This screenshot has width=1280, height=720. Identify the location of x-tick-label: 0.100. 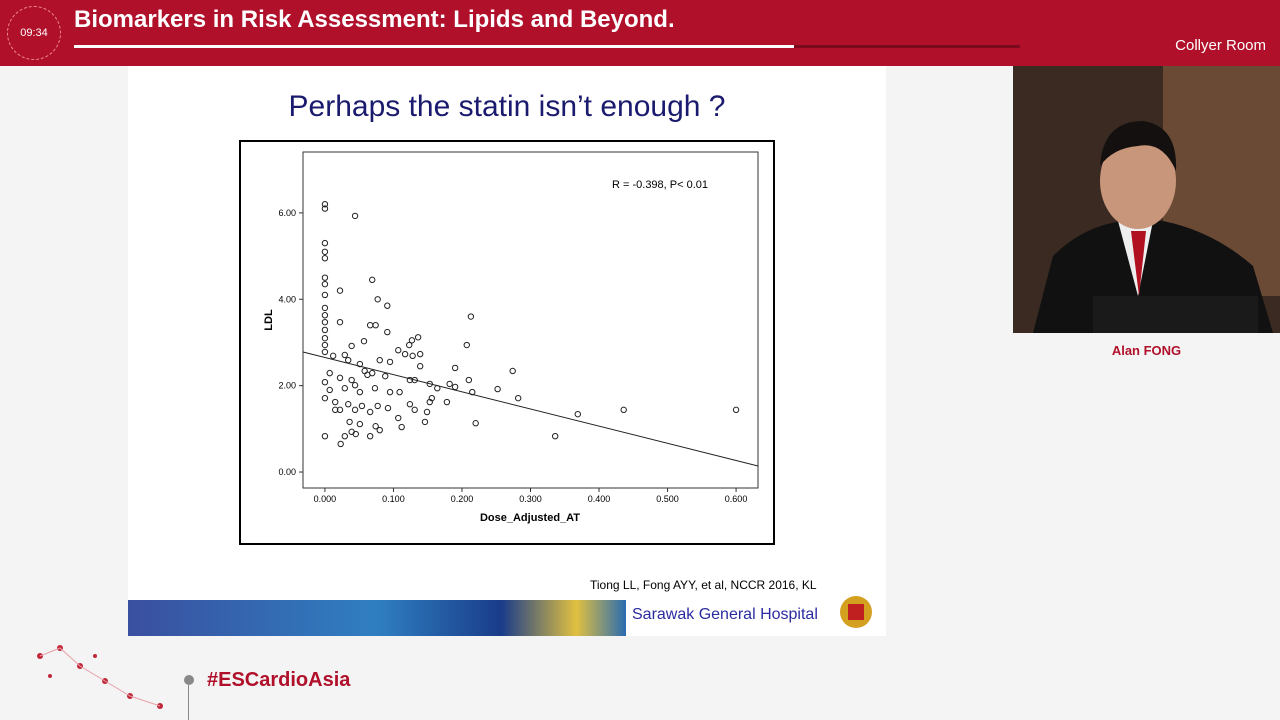
(393, 499).